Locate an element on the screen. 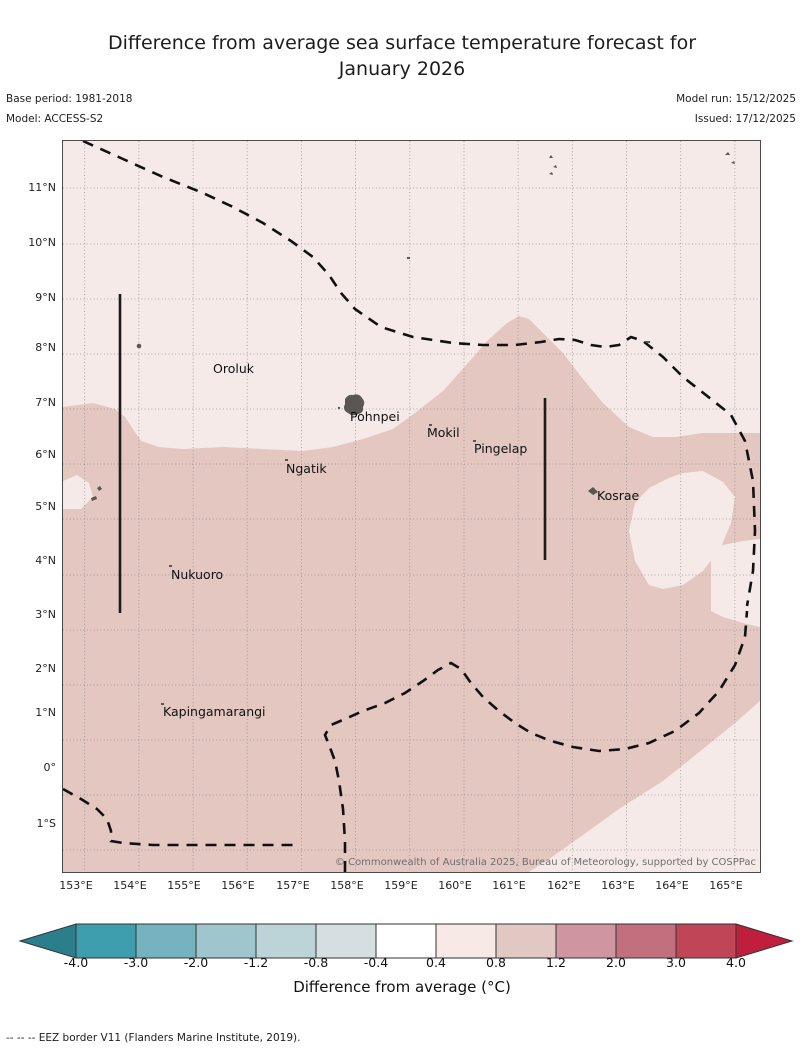  colorbar is located at coordinates (402, 941).